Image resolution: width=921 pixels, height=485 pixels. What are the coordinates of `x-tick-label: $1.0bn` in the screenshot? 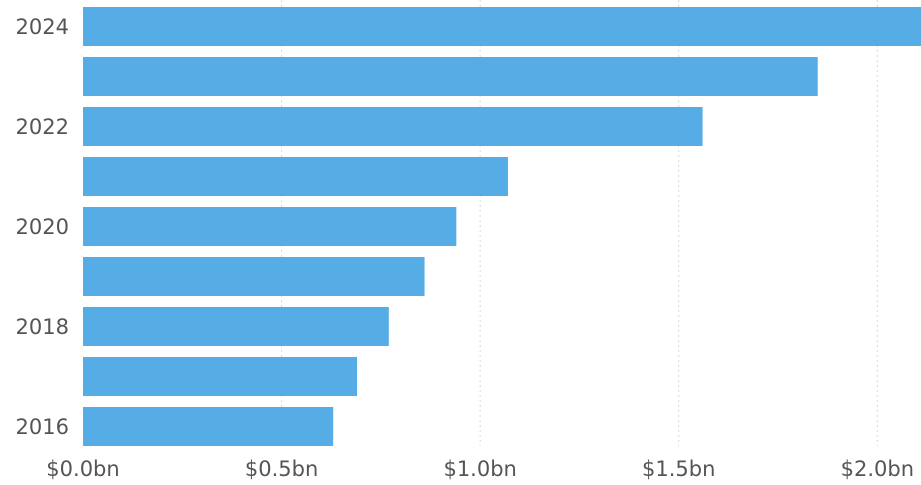 It's located at (479, 469).